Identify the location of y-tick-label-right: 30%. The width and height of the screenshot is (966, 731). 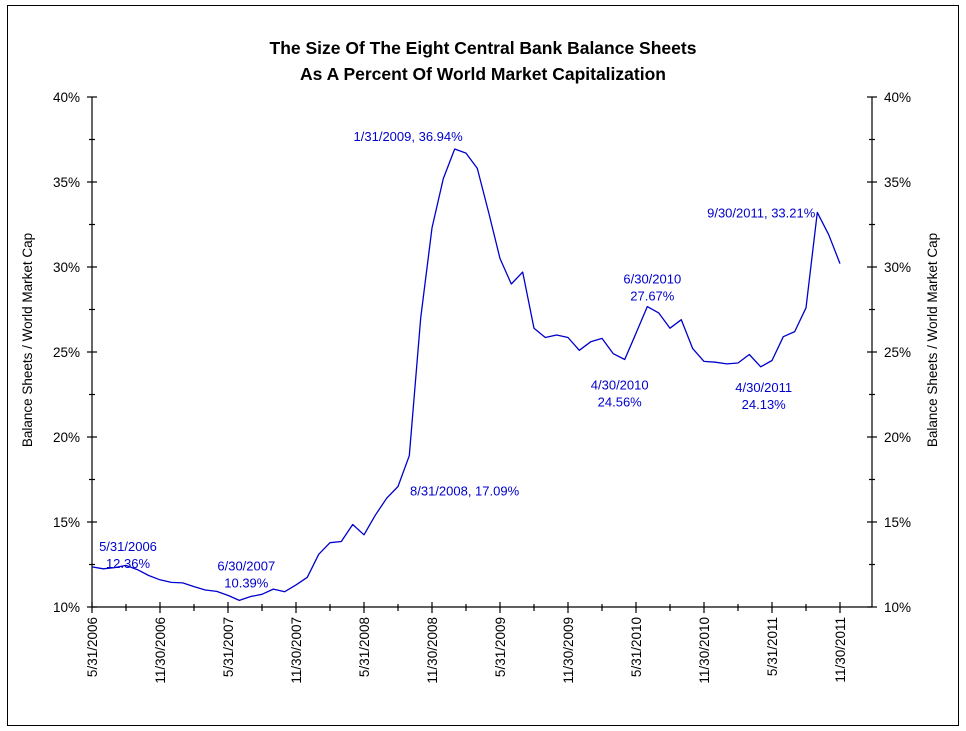
(897, 267).